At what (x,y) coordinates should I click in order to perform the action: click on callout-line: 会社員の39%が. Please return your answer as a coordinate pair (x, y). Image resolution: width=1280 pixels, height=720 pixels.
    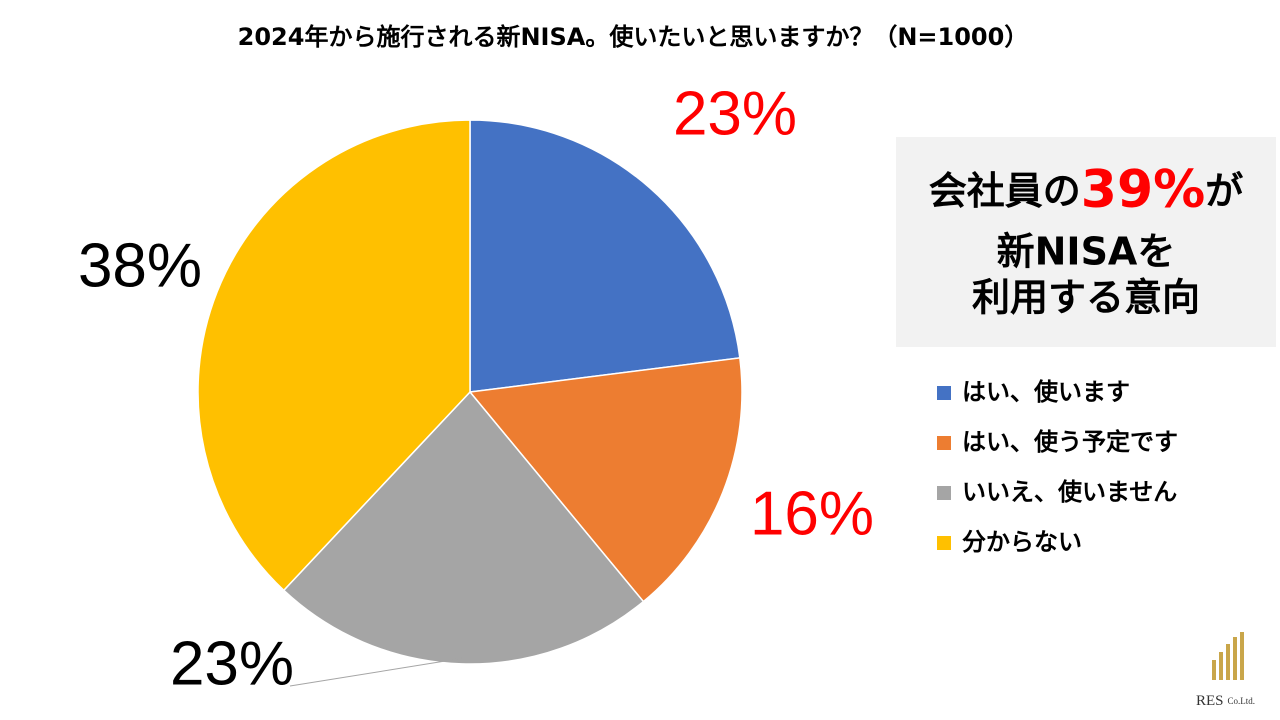
    Looking at the image, I should click on (1086, 190).